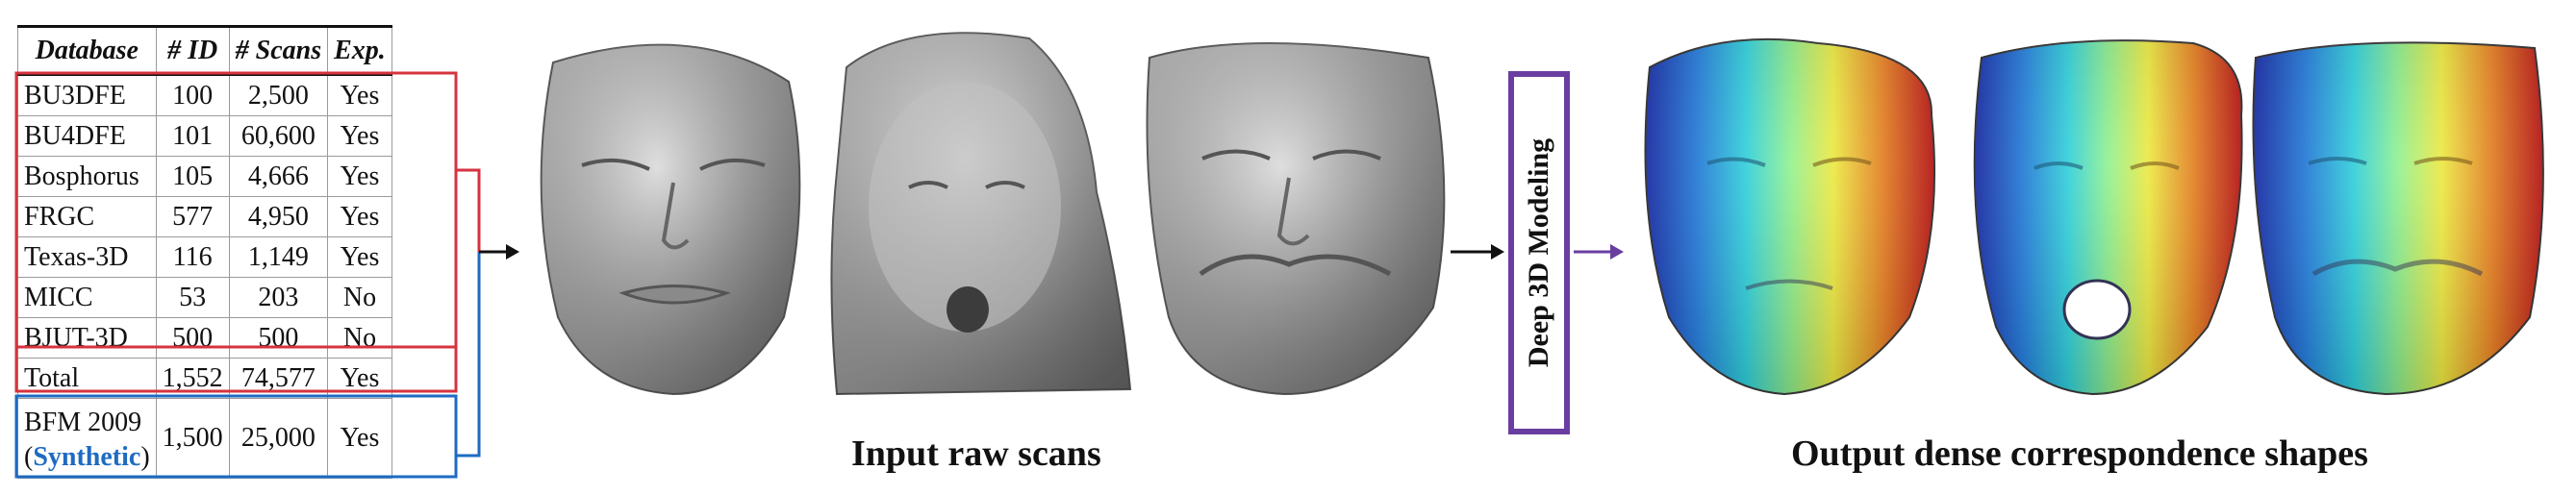 This screenshot has width=2576, height=495. Describe the element at coordinates (192, 176) in the screenshot. I see `cell-id: 105` at that location.